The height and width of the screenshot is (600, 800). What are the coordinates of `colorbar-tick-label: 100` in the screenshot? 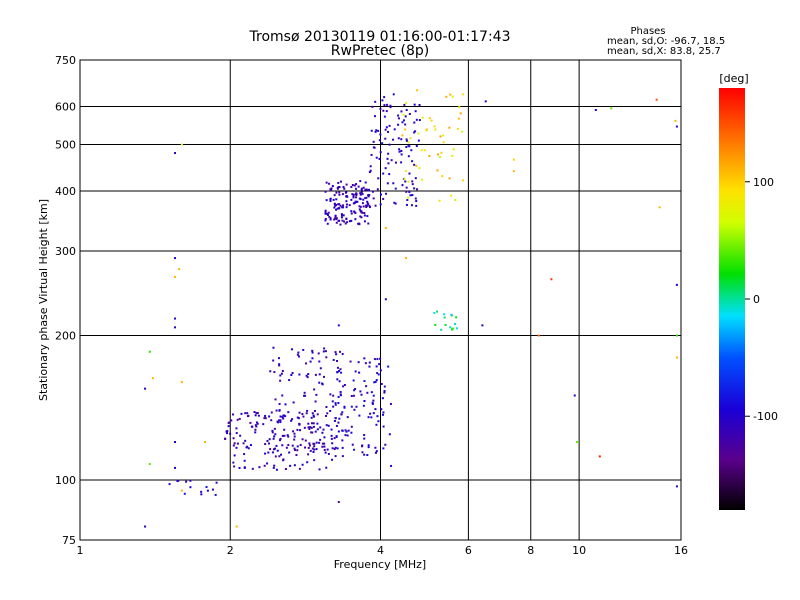 It's located at (763, 182).